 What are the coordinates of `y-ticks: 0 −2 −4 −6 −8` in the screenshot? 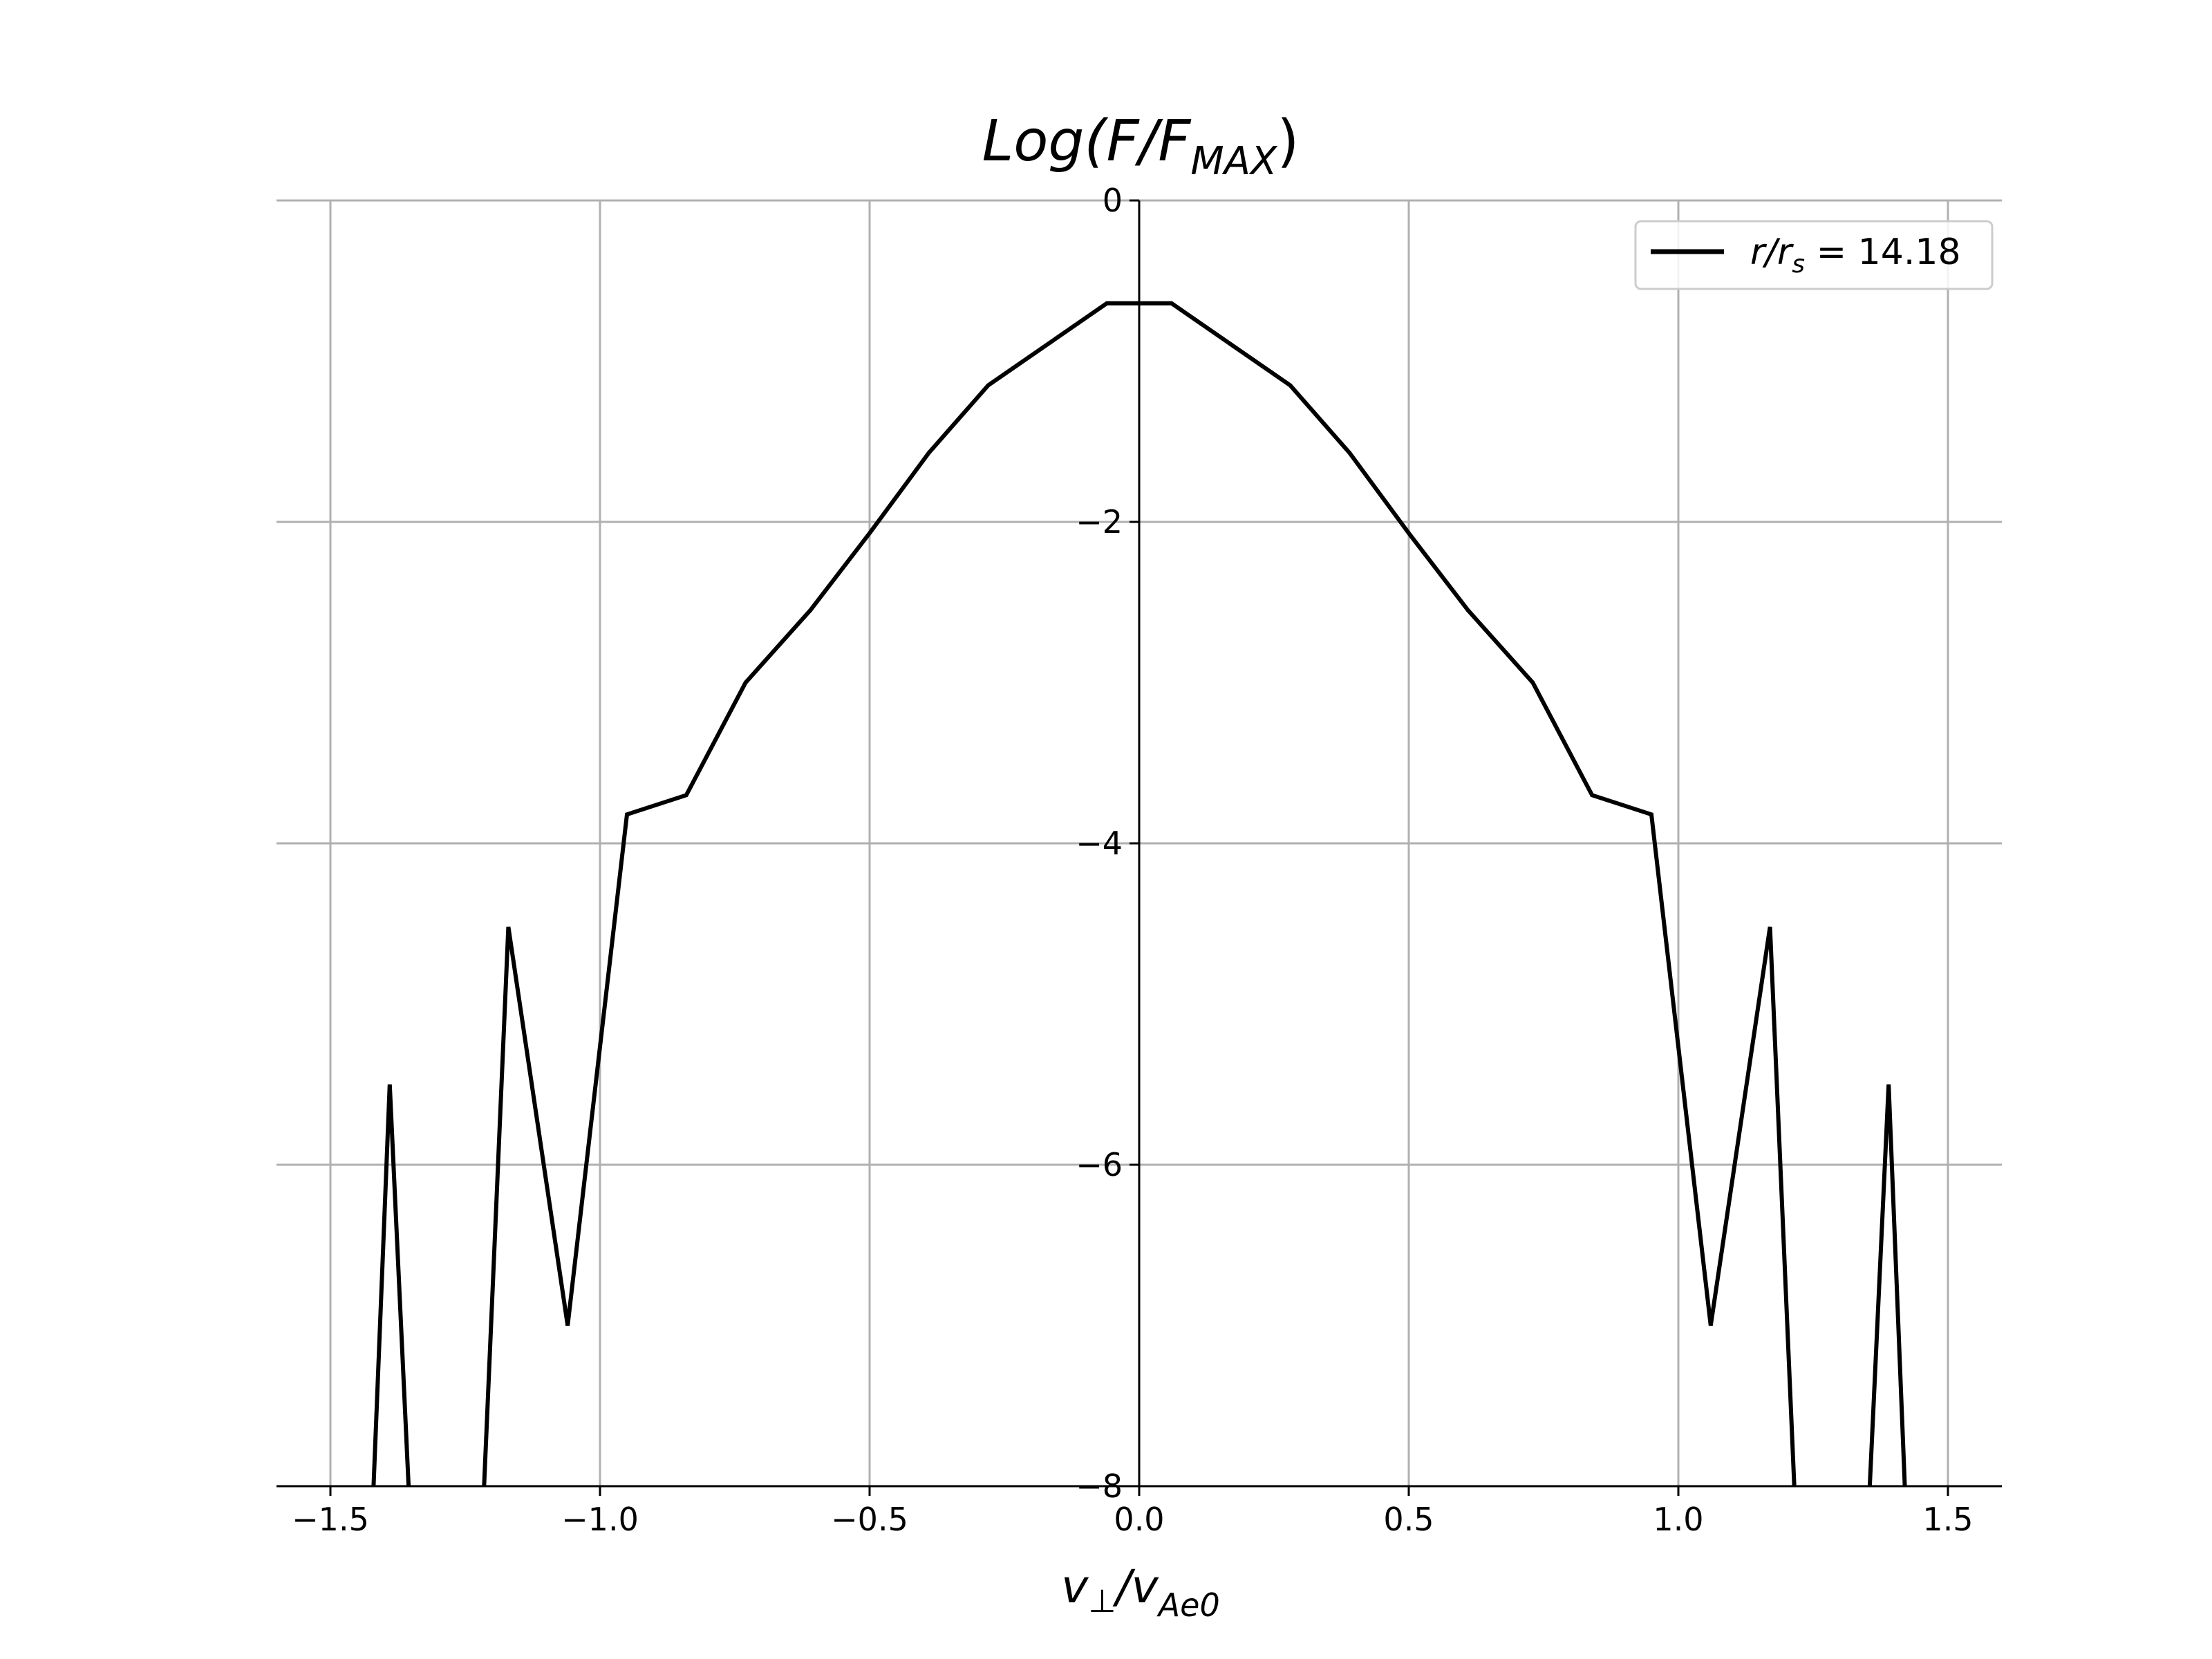 It's located at (1107, 843).